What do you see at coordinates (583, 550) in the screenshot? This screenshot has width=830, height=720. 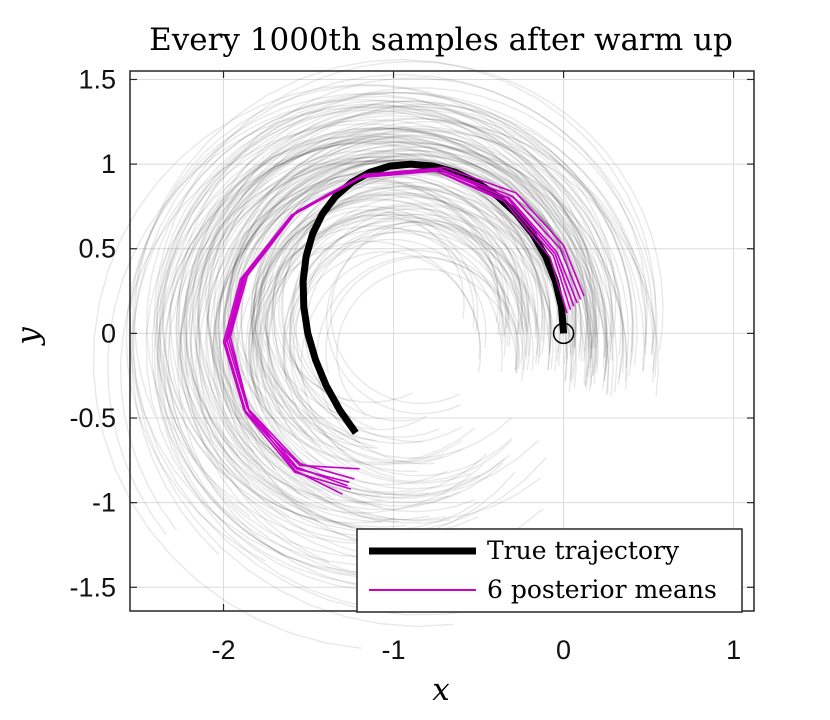 I see `legend-label-true-trajectory: True trajectory` at bounding box center [583, 550].